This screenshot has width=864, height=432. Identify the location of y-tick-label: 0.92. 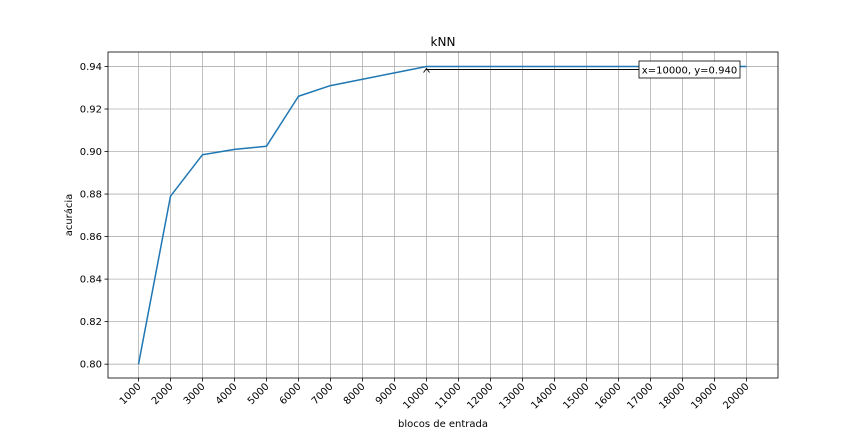
(91, 109).